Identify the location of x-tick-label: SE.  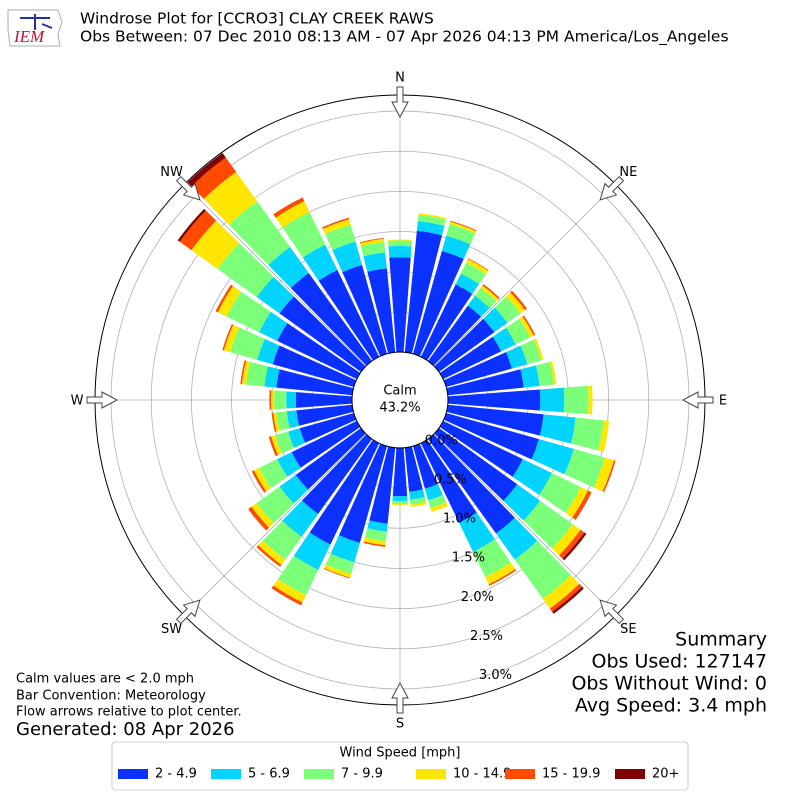
(628, 629).